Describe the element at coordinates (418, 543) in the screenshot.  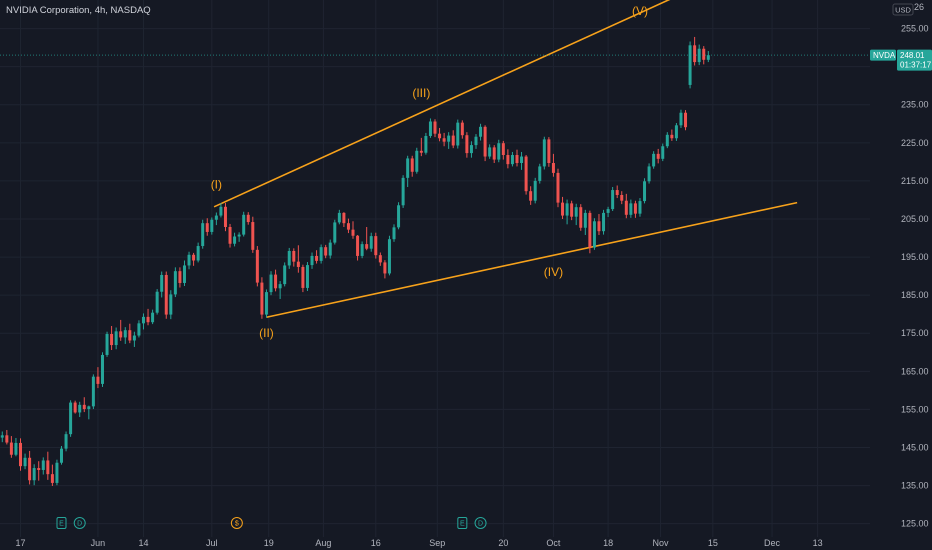
I see `time-axis: 17 Jun 14 Jul 19 Aug 16 Sep 20 Oct 18 Nov 15 Dec 13` at that location.